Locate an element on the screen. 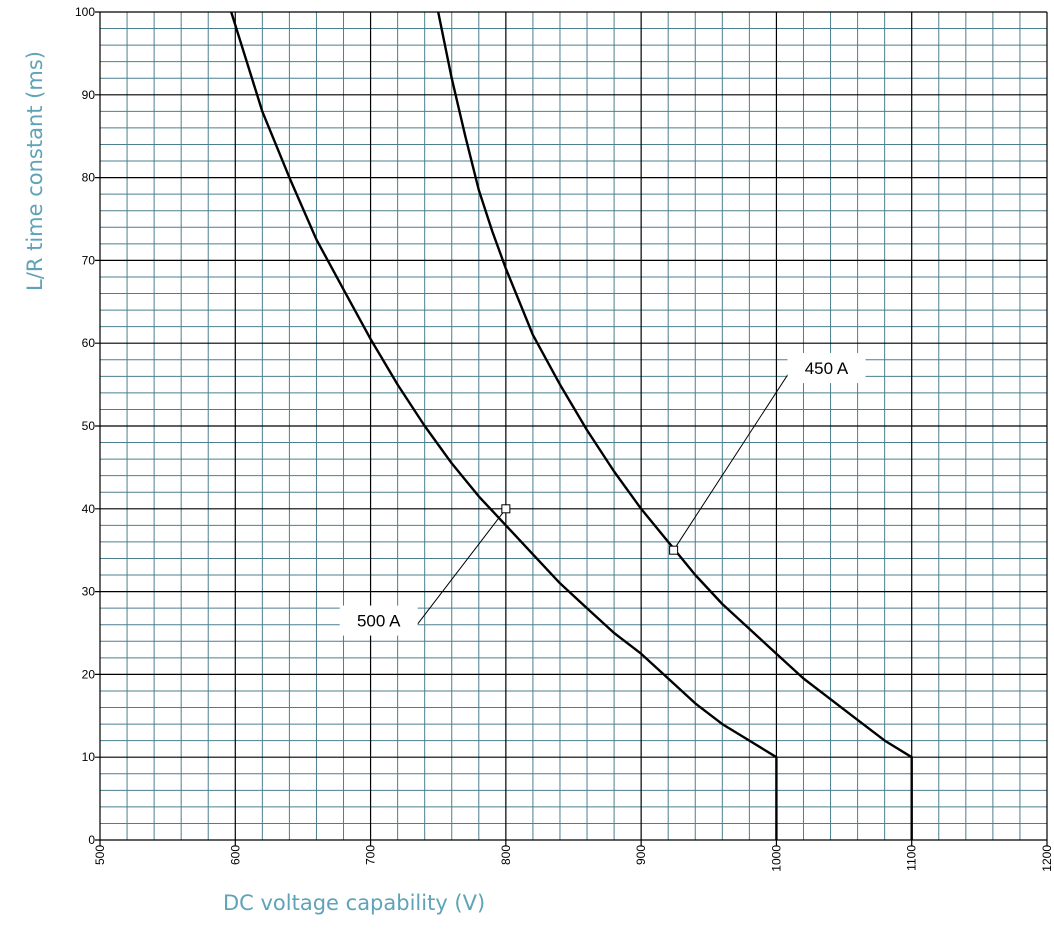  y-tick-label: 100 is located at coordinates (85, 12).